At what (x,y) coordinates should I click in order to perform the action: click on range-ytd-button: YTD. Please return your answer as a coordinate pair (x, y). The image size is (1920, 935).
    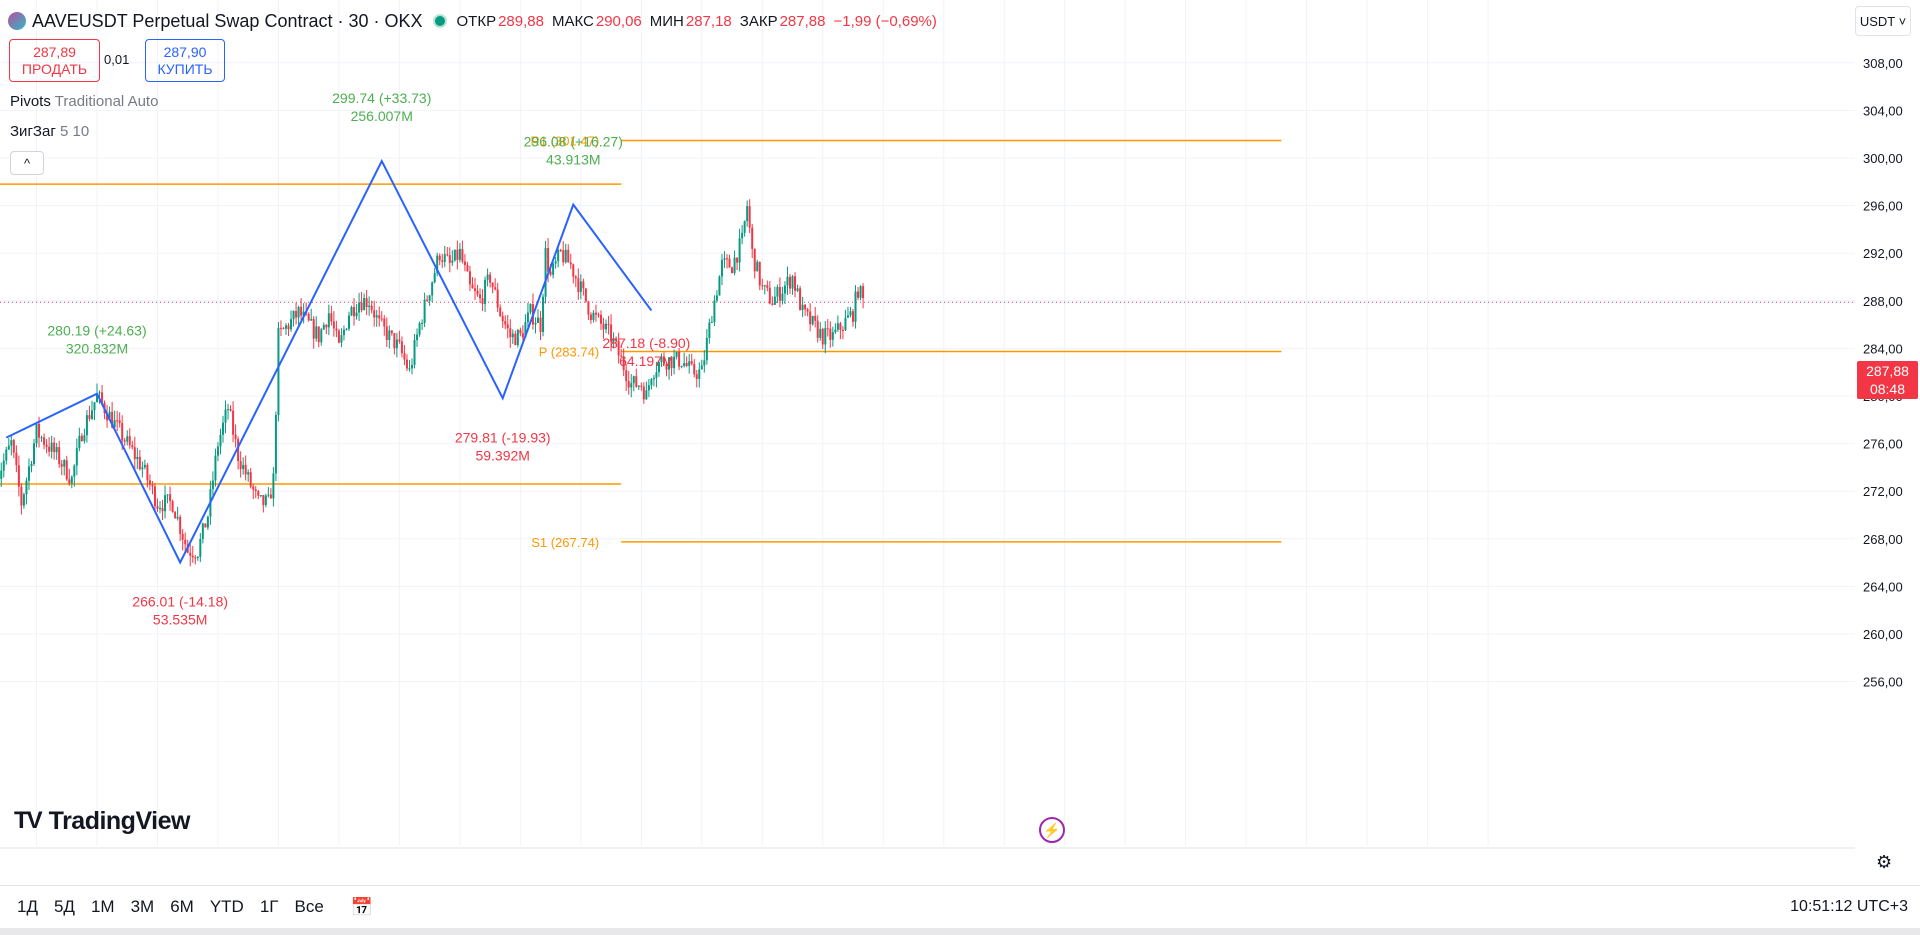
    Looking at the image, I should click on (226, 906).